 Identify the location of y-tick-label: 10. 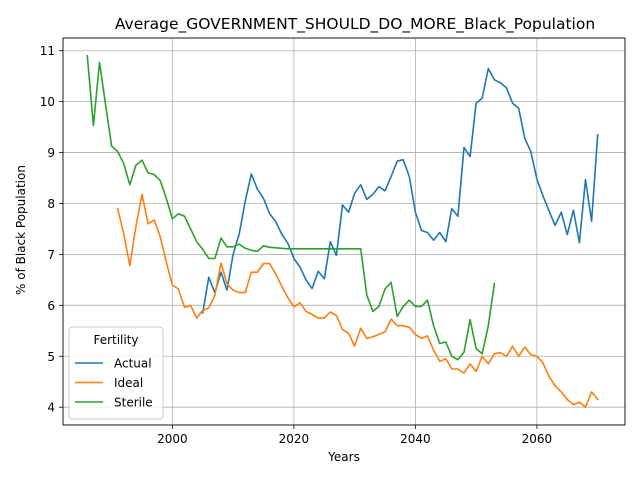
(47, 102).